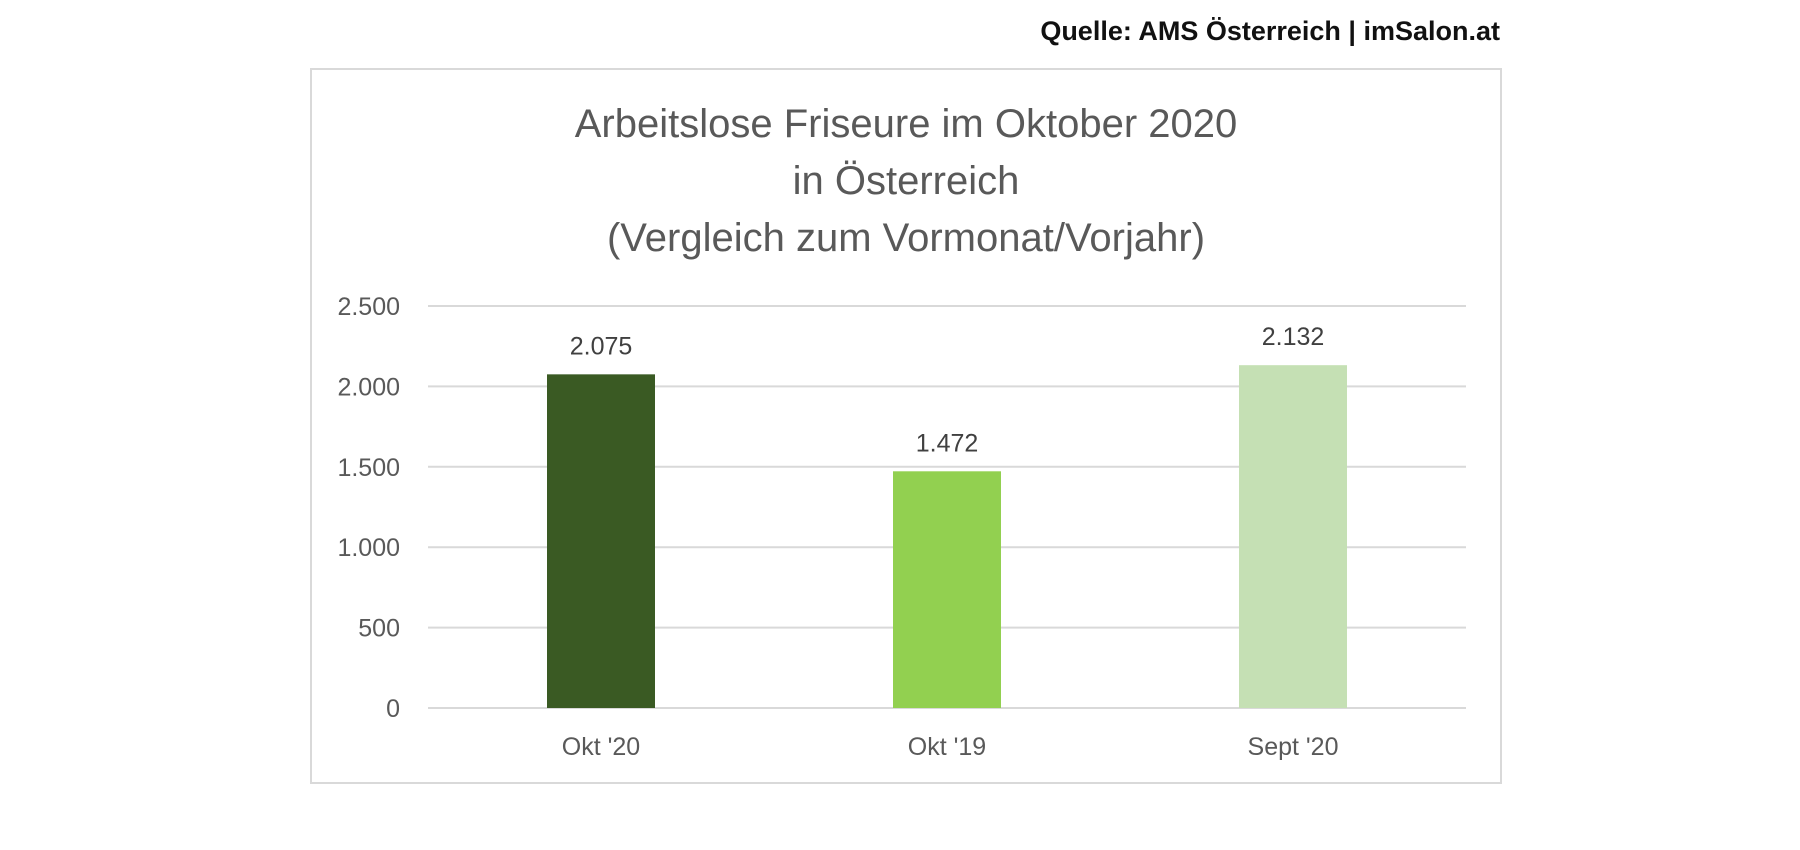 This screenshot has height=850, width=1800. Describe the element at coordinates (1293, 337) in the screenshot. I see `data-label: 2.132` at that location.